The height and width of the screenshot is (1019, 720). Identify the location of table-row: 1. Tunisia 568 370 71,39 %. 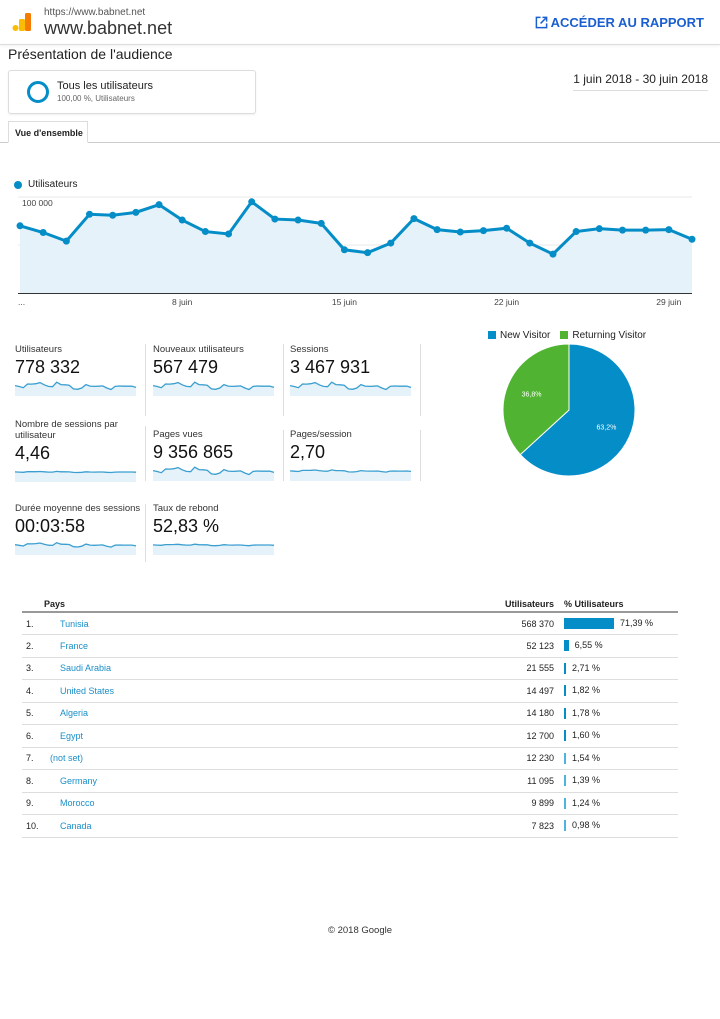
(350, 623).